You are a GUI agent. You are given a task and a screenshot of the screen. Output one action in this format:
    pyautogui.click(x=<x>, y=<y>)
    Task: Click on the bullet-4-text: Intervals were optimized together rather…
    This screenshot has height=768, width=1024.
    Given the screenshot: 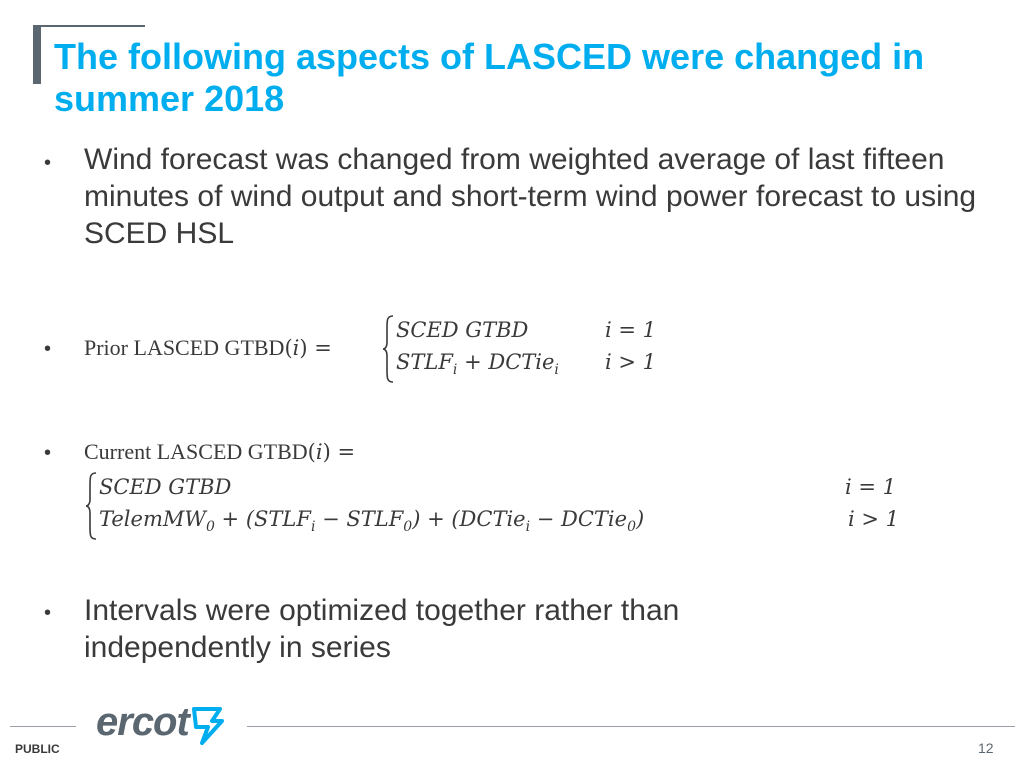 What is the action you would take?
    pyautogui.click(x=382, y=629)
    